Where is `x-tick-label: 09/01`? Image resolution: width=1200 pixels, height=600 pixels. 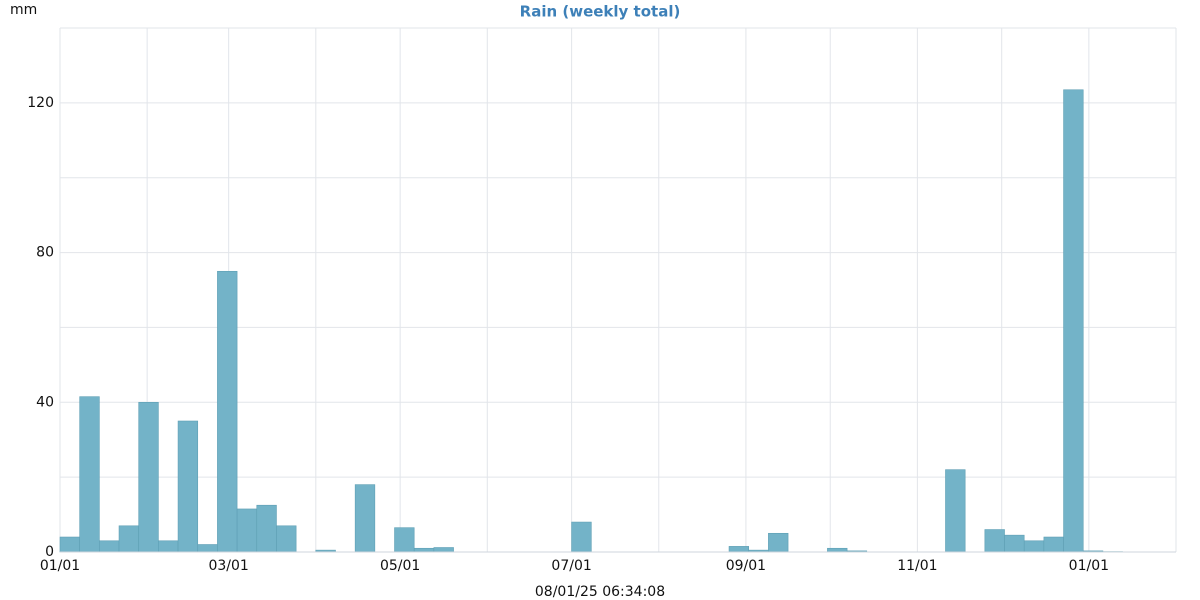 x-tick-label: 09/01 is located at coordinates (746, 566).